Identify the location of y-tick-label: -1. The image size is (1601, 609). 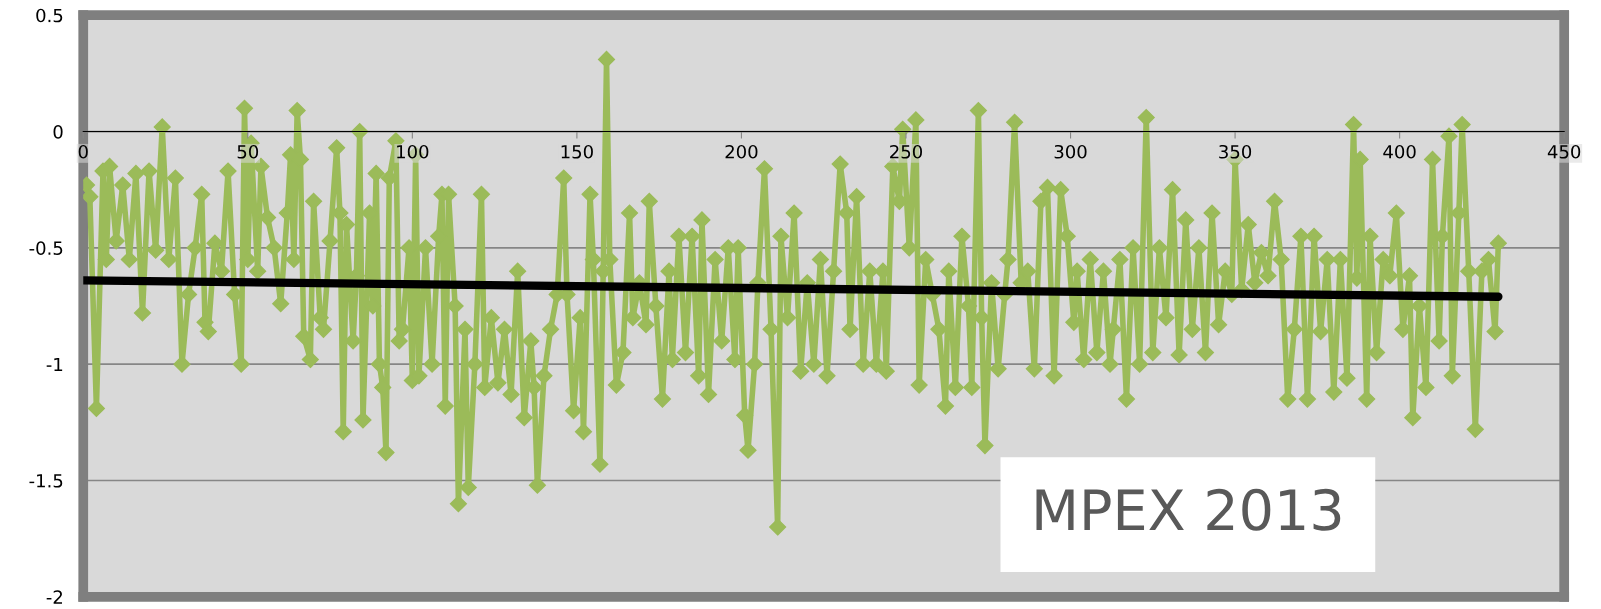
(54, 364).